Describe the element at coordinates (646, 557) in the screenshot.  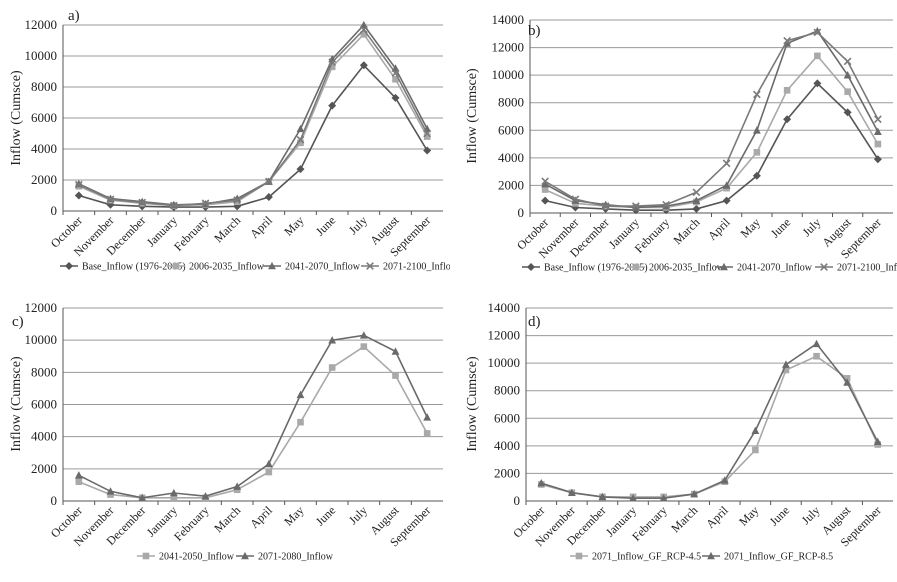
I see `legend-label: 2071_Inflow_GF_RCP-4.5` at that location.